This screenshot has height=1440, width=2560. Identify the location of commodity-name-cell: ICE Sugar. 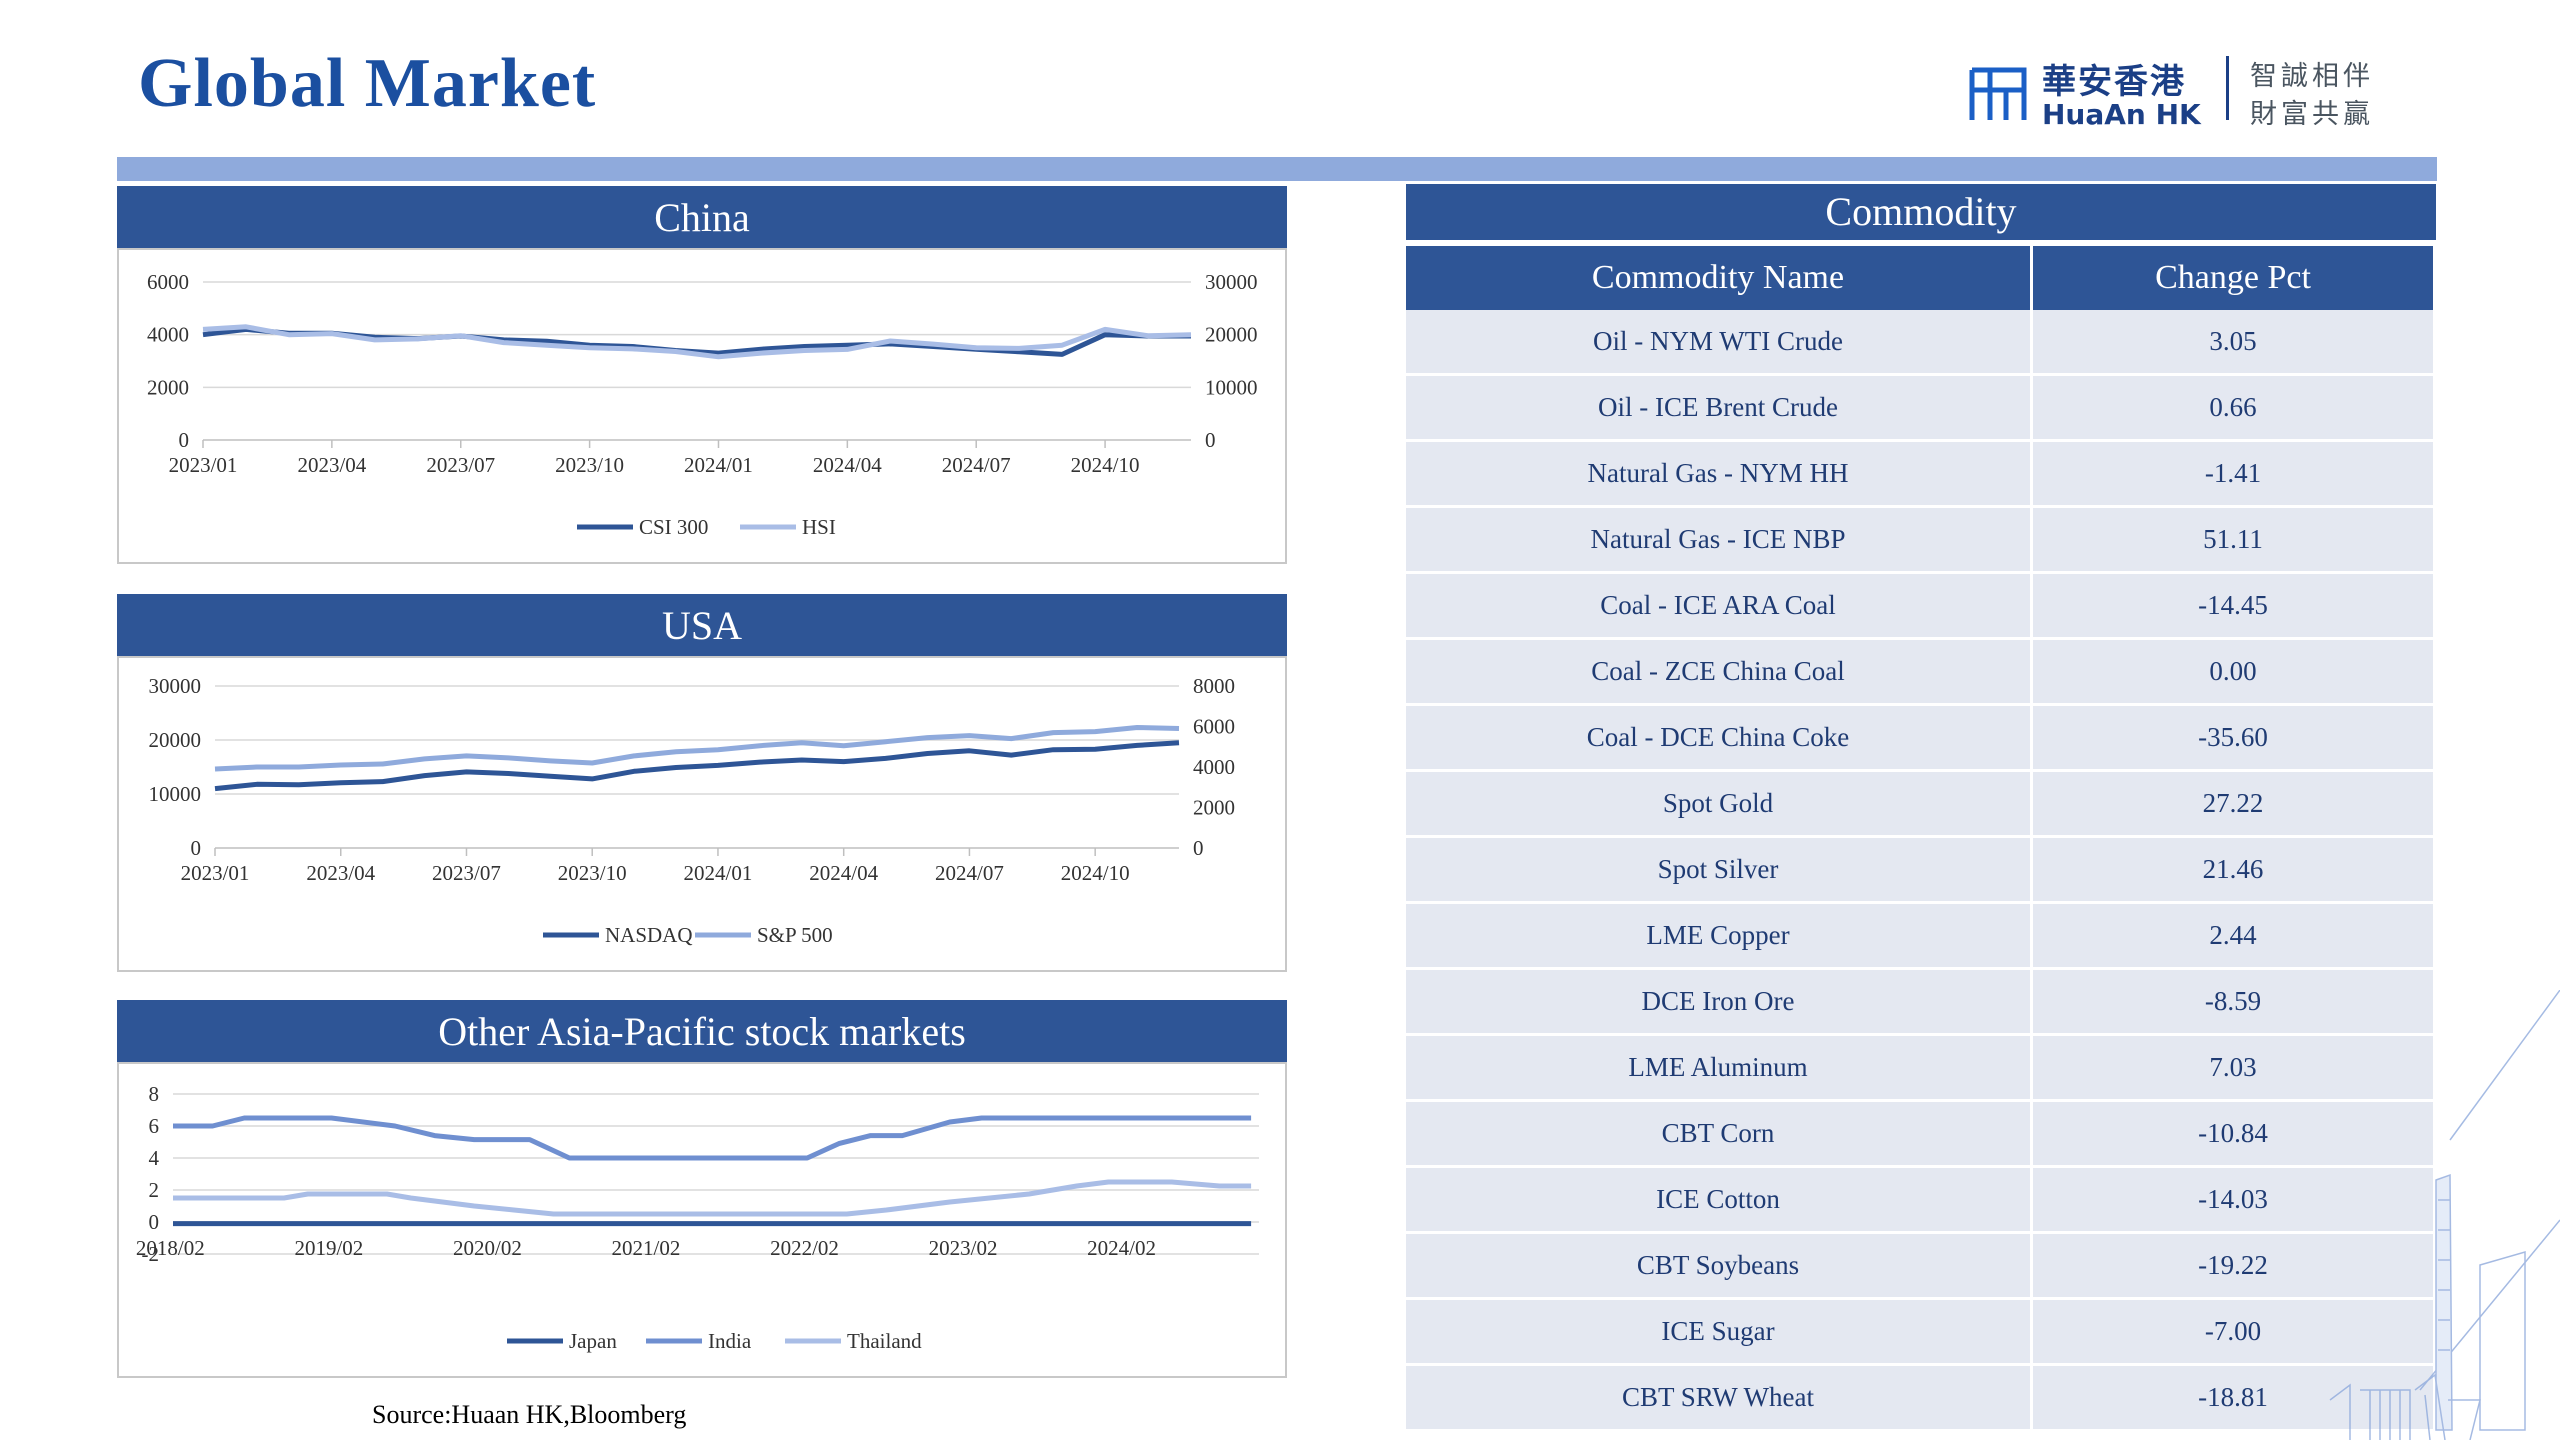
(1719, 1333).